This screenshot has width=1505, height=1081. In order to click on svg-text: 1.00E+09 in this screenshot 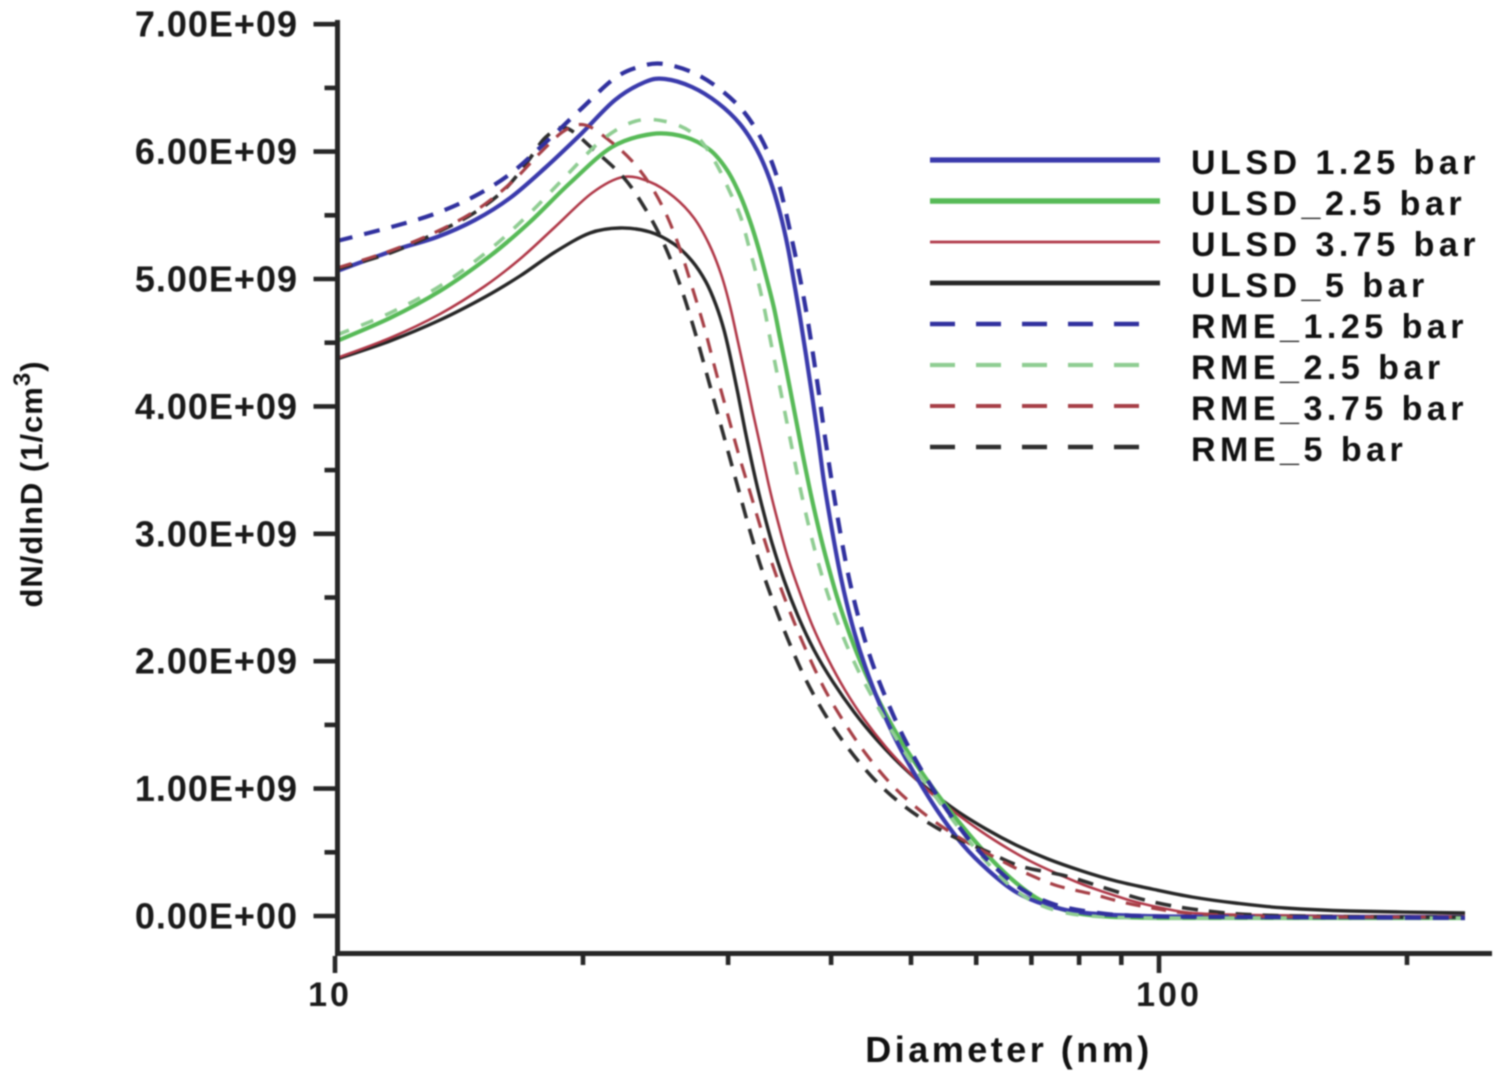, I will do `click(216, 788)`.